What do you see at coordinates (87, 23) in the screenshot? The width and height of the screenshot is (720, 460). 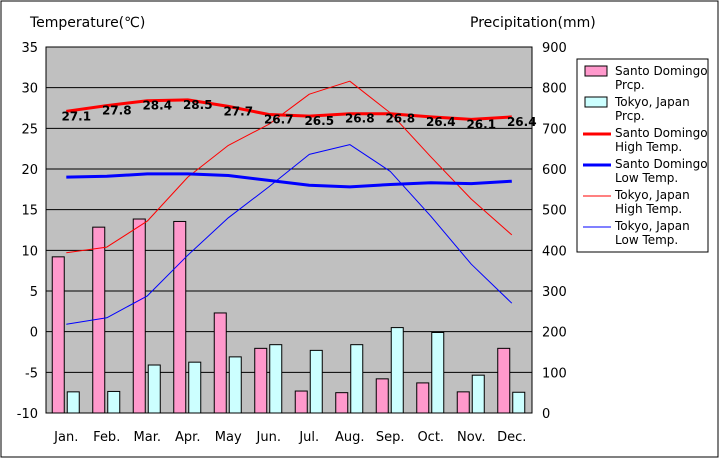 I see `left-axis-title: Temperature(℃)` at bounding box center [87, 23].